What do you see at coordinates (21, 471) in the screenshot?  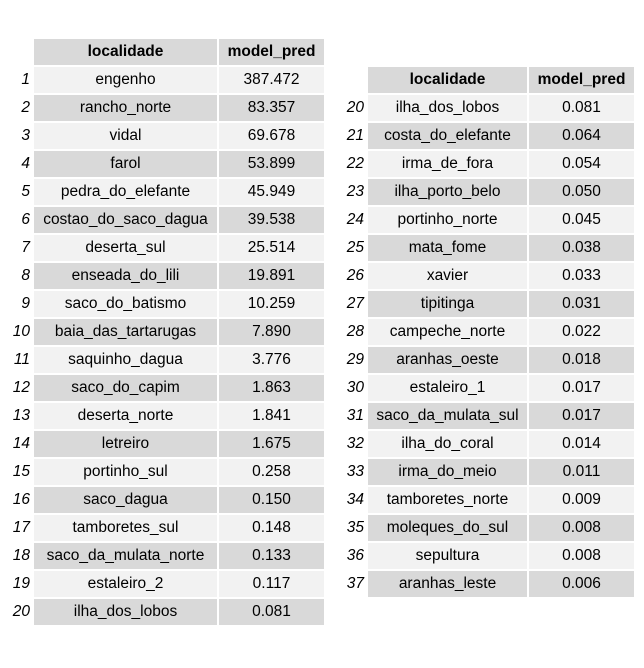 I see `row-index: 15` at bounding box center [21, 471].